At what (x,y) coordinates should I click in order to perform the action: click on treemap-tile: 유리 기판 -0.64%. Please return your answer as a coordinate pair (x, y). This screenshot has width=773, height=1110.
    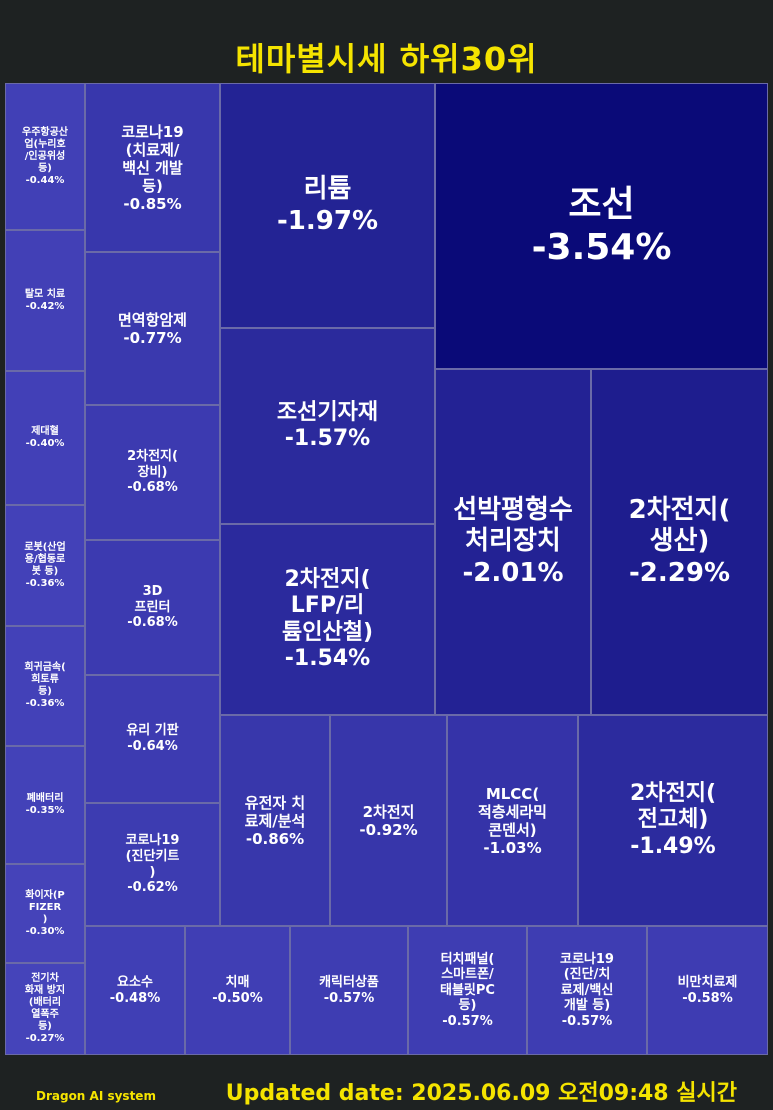
    Looking at the image, I should click on (152, 739).